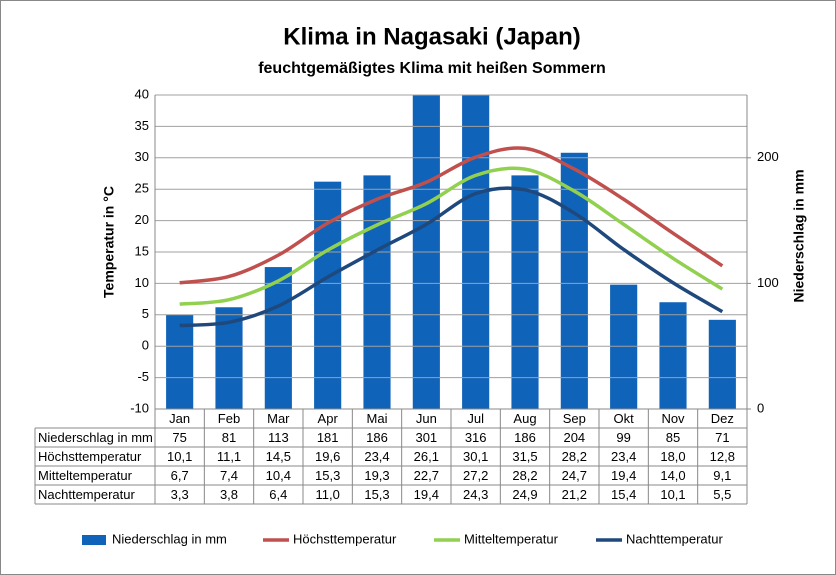 The width and height of the screenshot is (836, 575). Describe the element at coordinates (673, 418) in the screenshot. I see `x-tick-label: Nov` at that location.